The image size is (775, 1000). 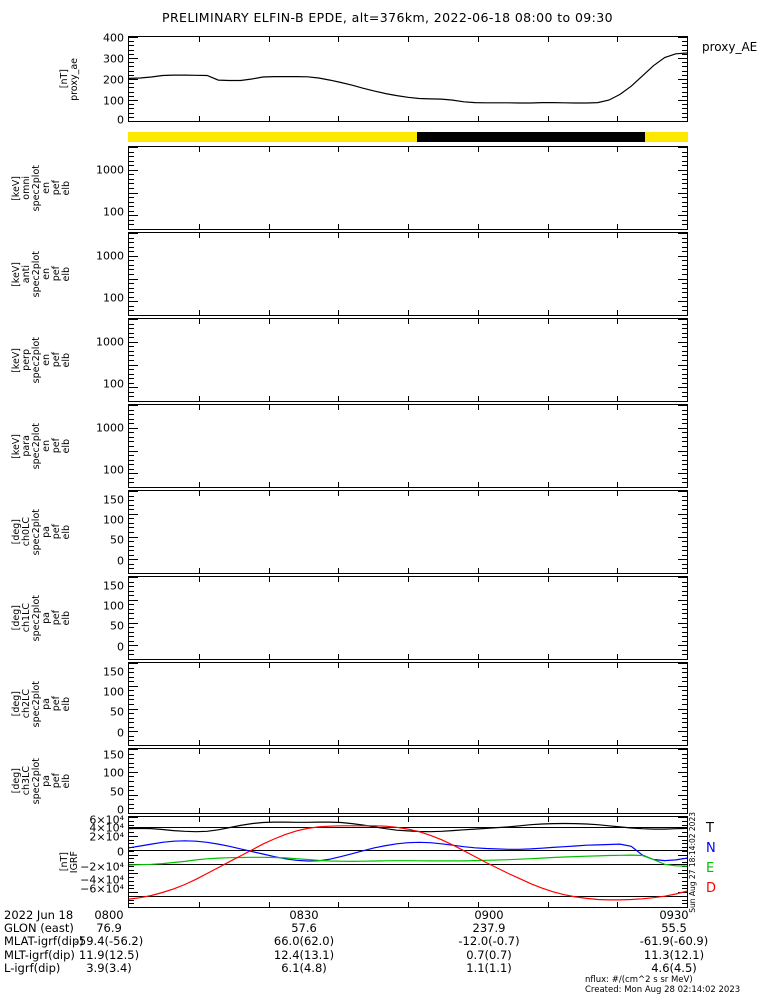 What do you see at coordinates (408, 188) in the screenshot?
I see `panel-epde-en-omni` at bounding box center [408, 188].